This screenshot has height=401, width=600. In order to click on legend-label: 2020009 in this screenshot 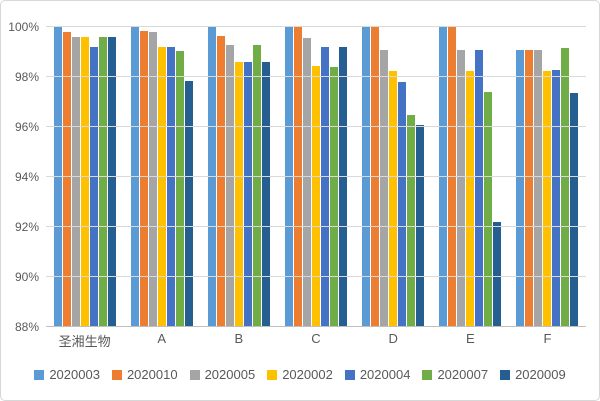, I will do `click(540, 374)`.